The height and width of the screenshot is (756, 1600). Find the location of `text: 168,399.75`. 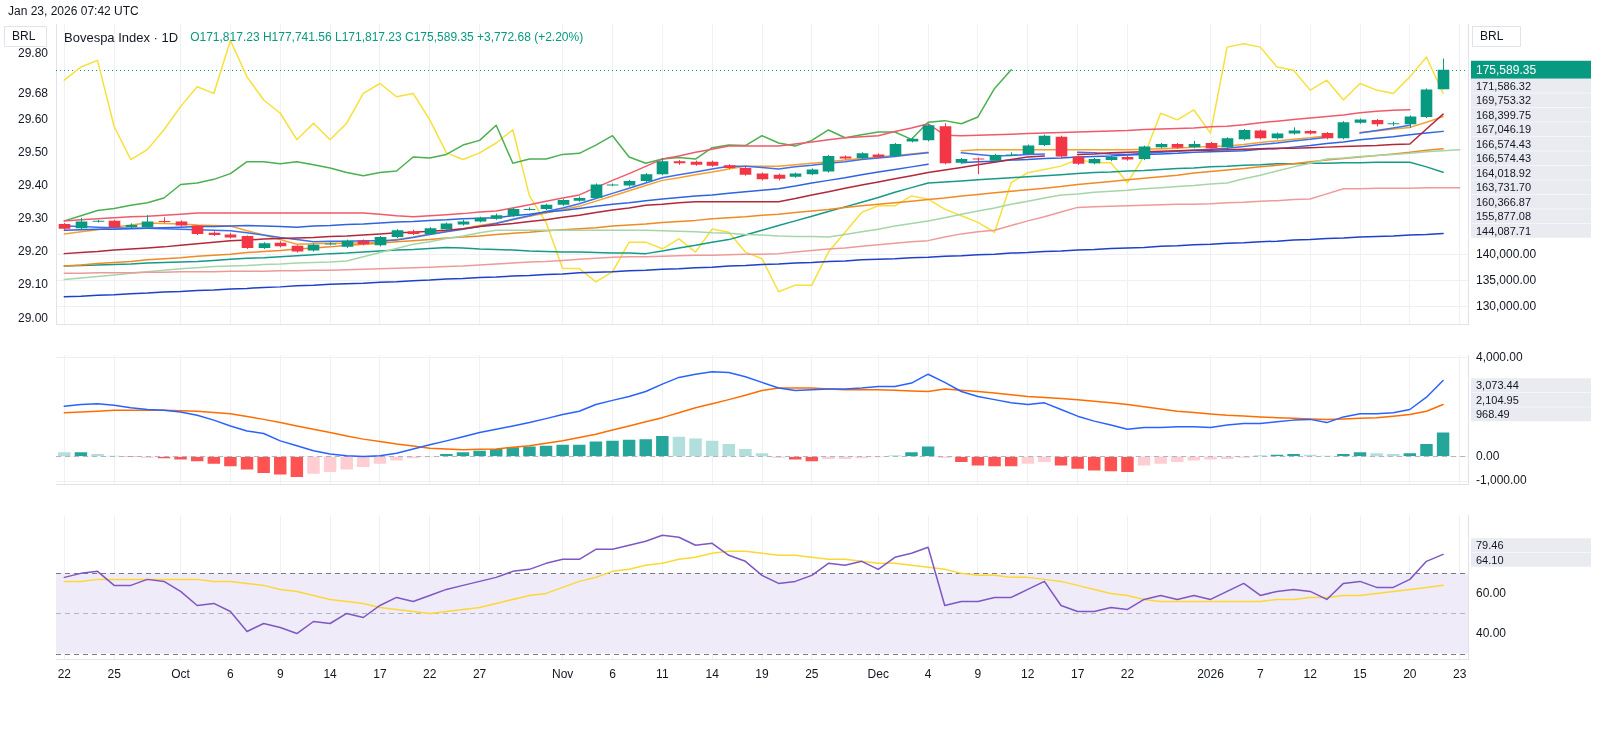

text: 168,399.75 is located at coordinates (1504, 114).